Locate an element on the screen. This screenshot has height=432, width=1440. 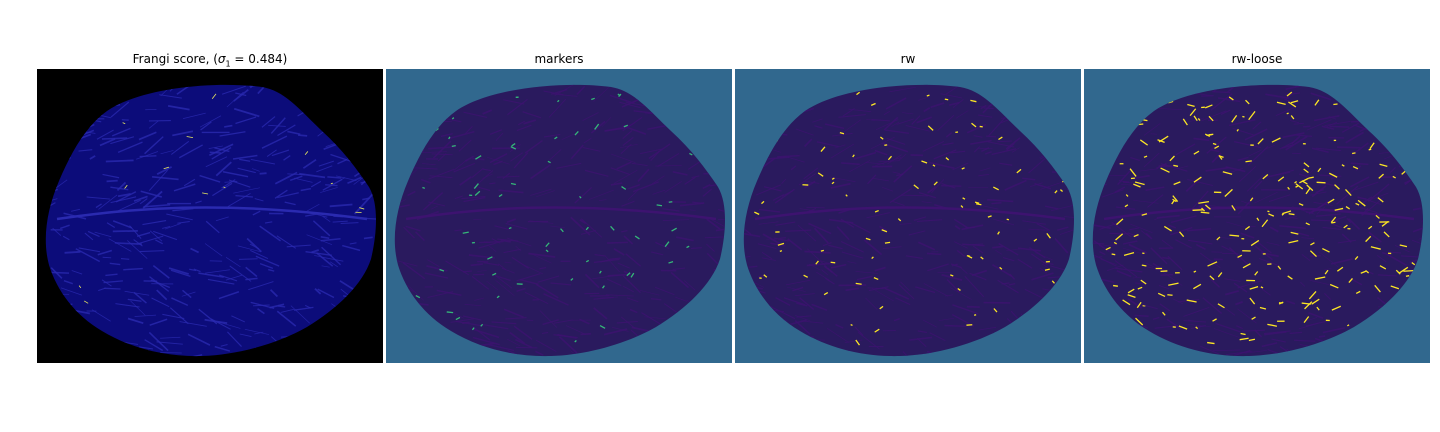
panel-title-frangi-prefix: Frangi score, ( is located at coordinates (175, 59).